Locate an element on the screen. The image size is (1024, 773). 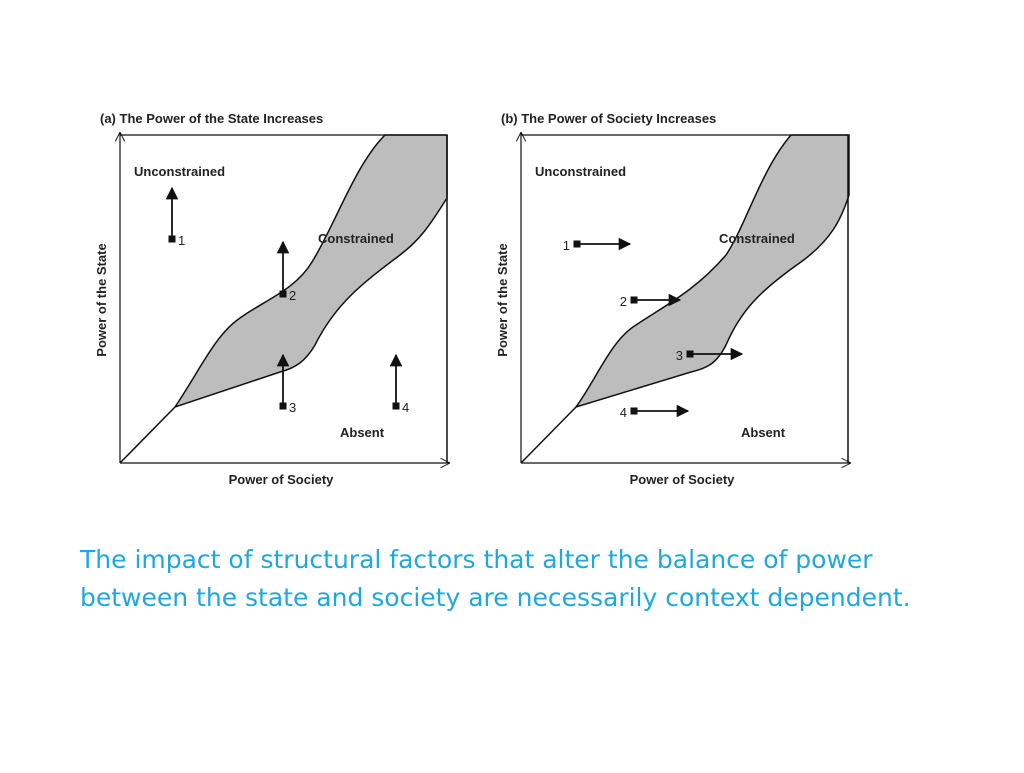
panel-title: (a) The Power of the State Increases is located at coordinates (211, 118).